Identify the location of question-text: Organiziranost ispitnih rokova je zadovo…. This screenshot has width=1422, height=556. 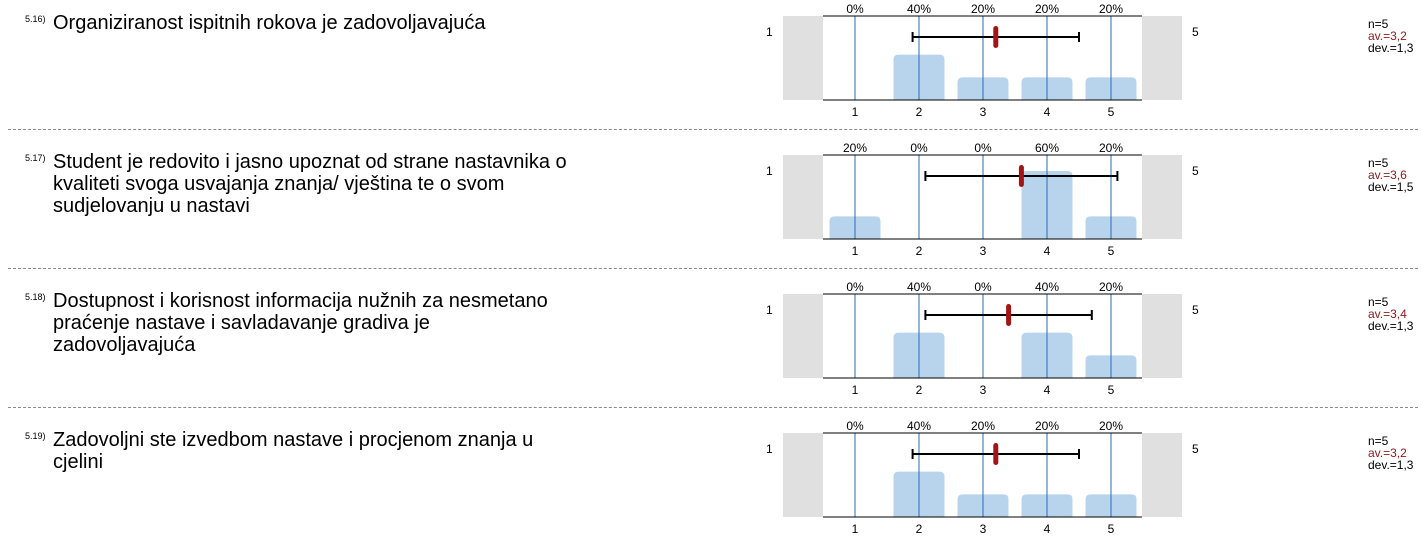
(269, 23).